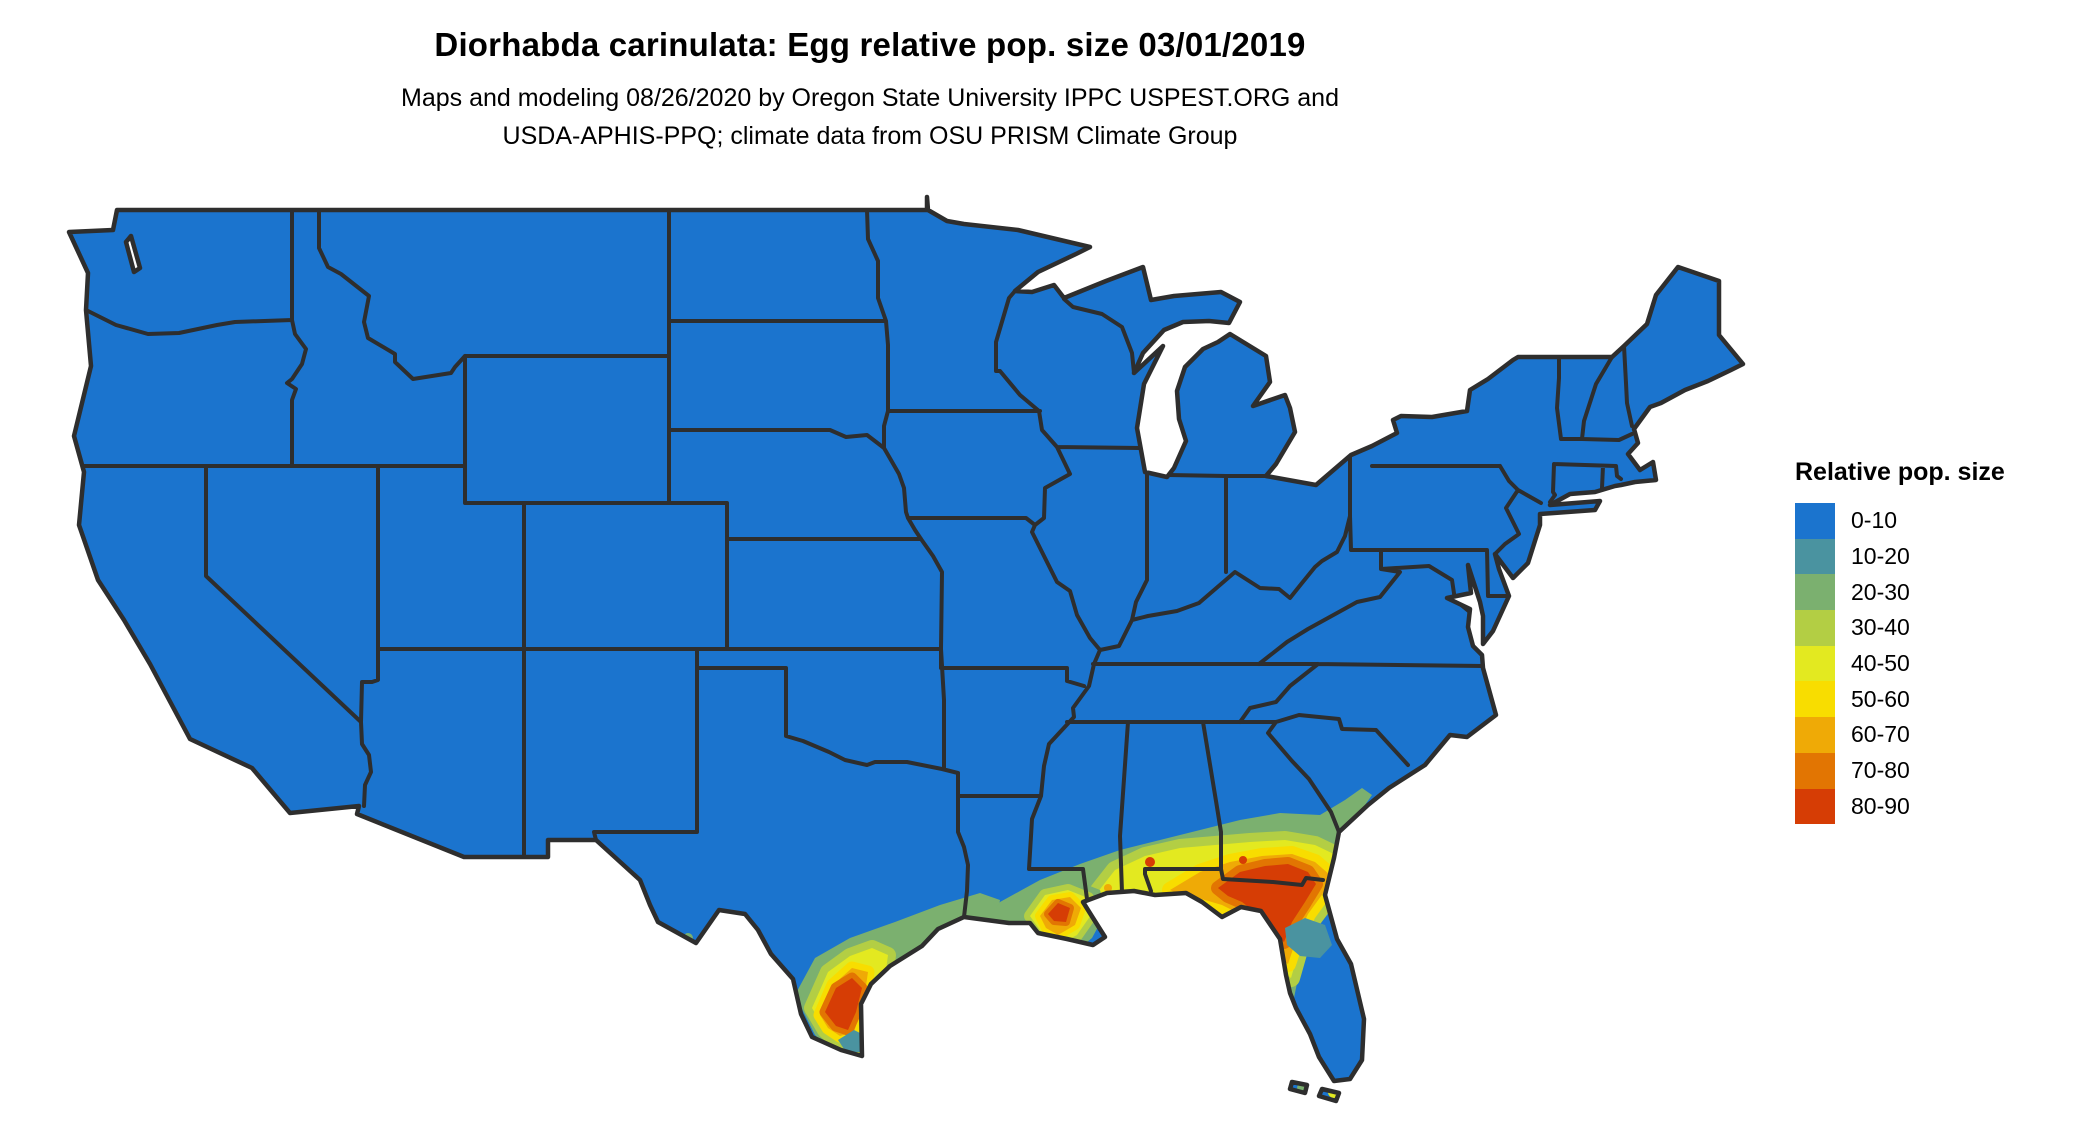 The height and width of the screenshot is (1121, 2100). I want to click on legend-label: 0-10, so click(1874, 520).